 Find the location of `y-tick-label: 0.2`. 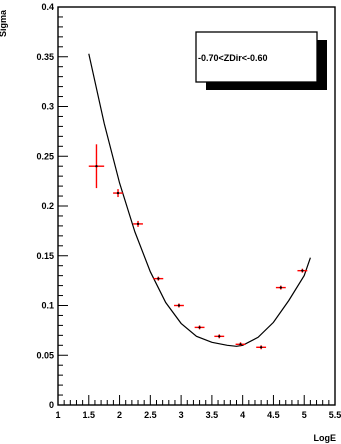

y-tick-label: 0.2 is located at coordinates (47, 206).